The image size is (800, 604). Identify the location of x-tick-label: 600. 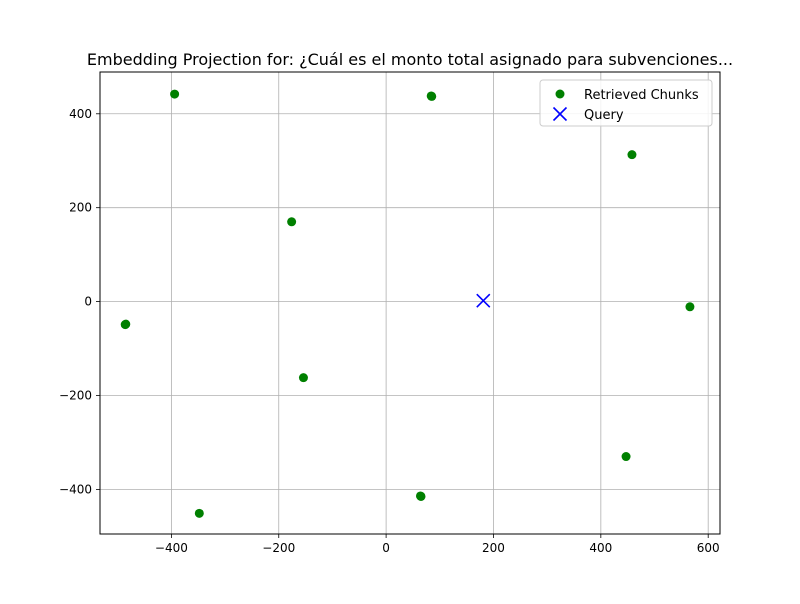
(708, 548).